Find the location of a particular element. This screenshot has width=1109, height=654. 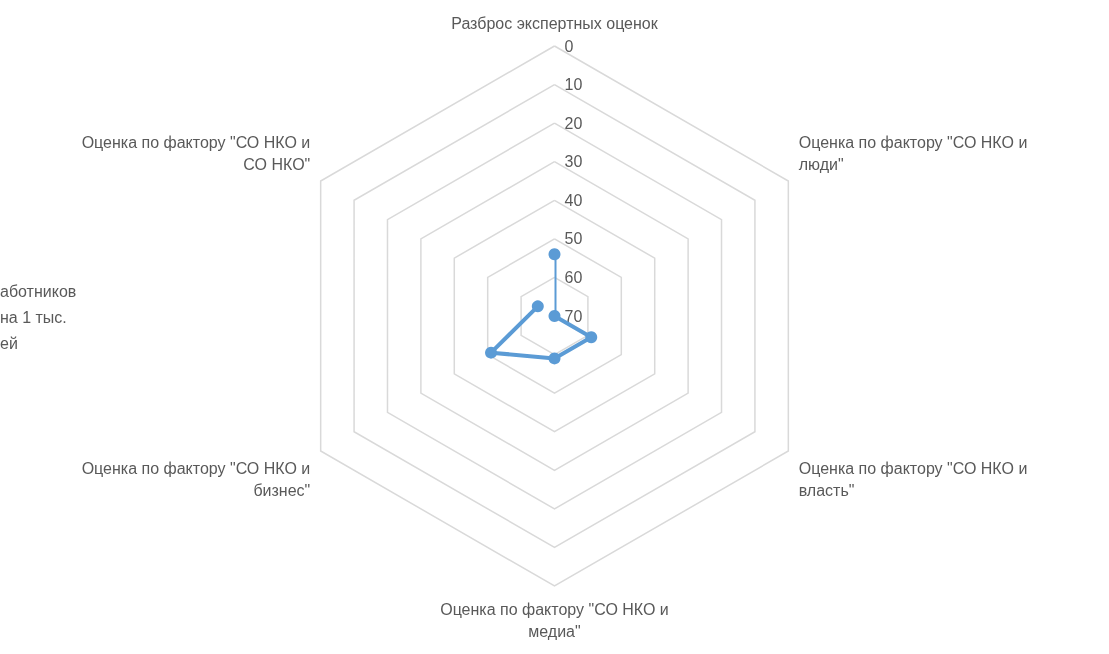

y-tick-label: 0 is located at coordinates (569, 46).